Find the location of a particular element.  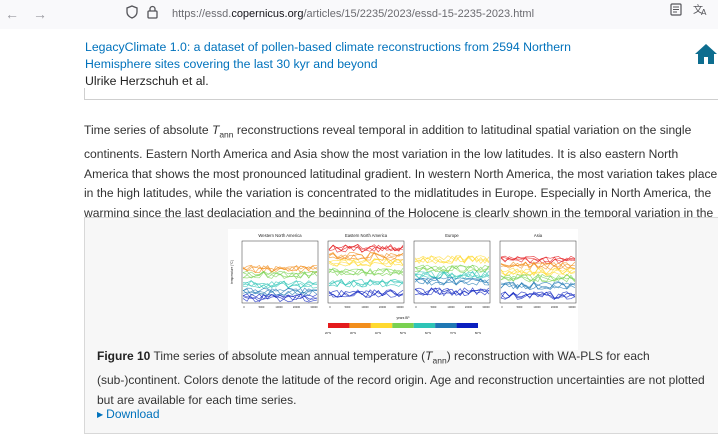

download-link: ▶ Download is located at coordinates (128, 414).